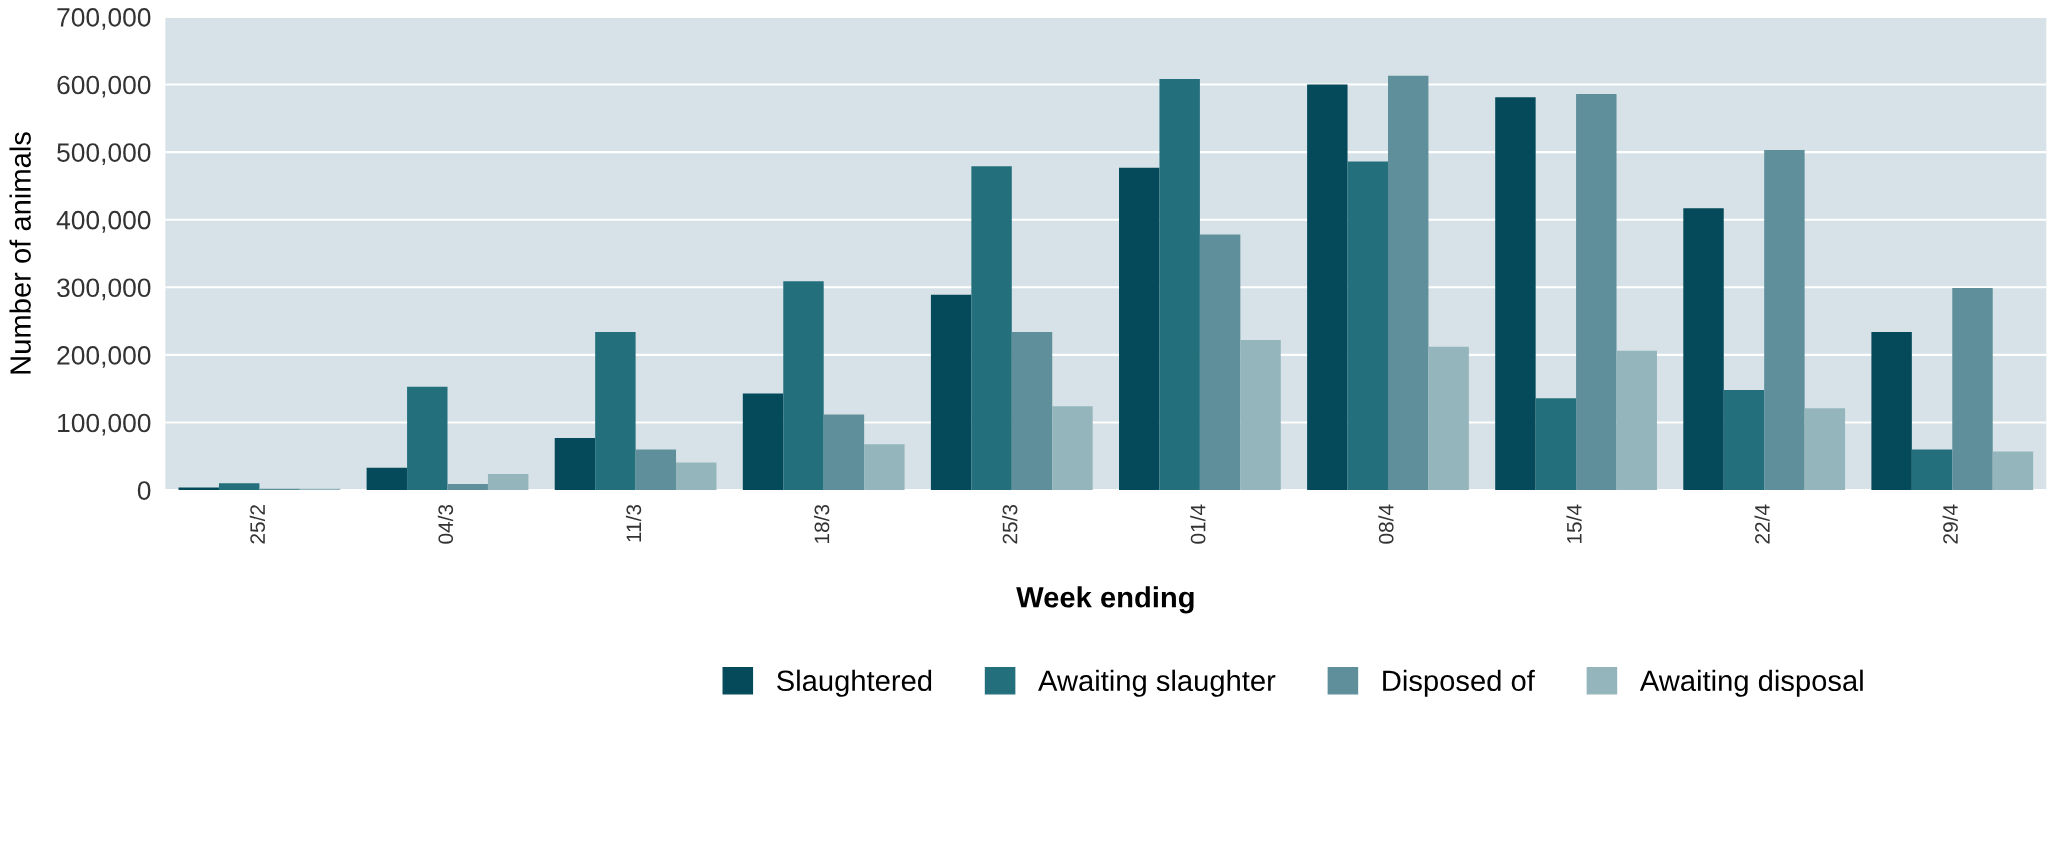 Image resolution: width=2067 pixels, height=845 pixels. Describe the element at coordinates (1459, 683) in the screenshot. I see `legend-label: Disposed of` at that location.